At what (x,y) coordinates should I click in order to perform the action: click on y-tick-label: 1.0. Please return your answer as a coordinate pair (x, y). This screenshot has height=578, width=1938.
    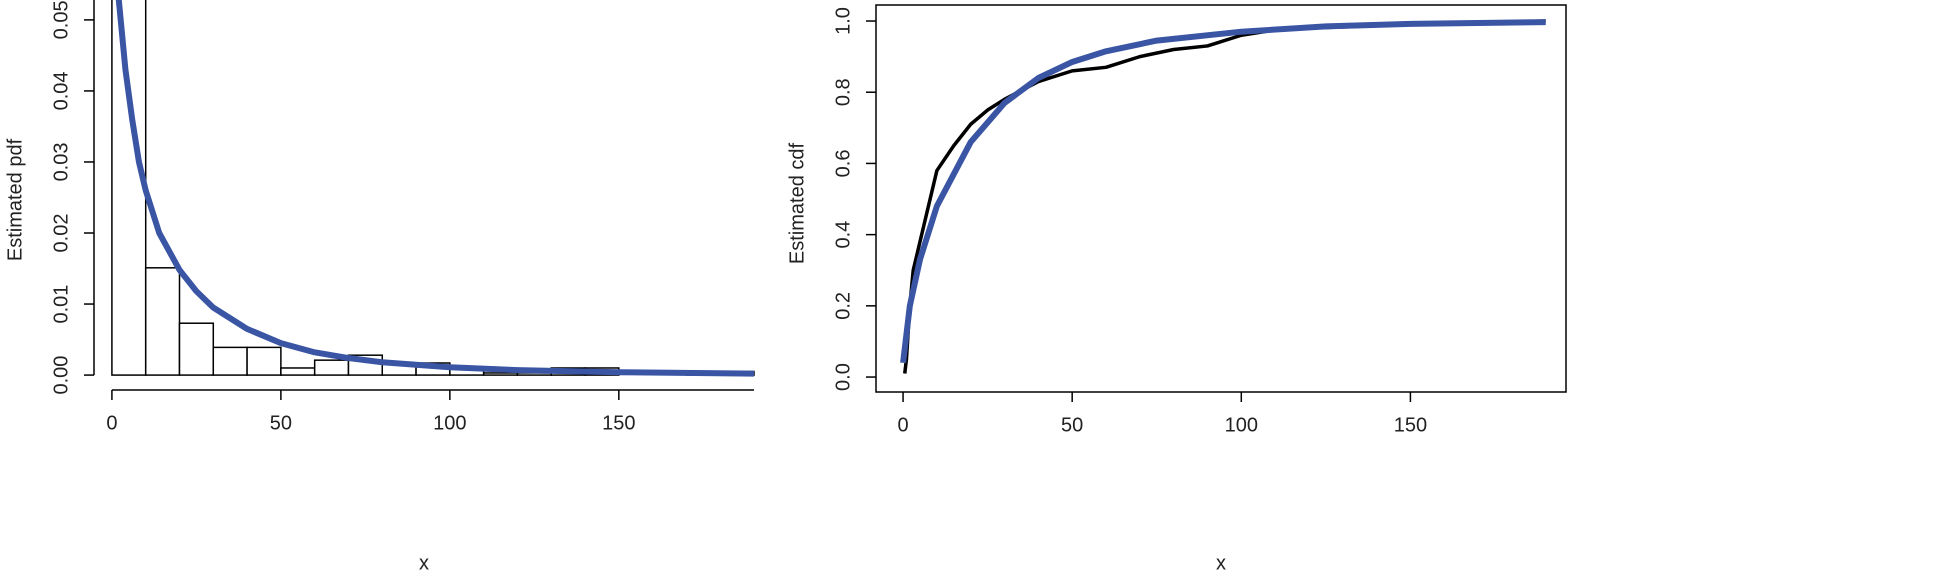
    Looking at the image, I should click on (843, 21).